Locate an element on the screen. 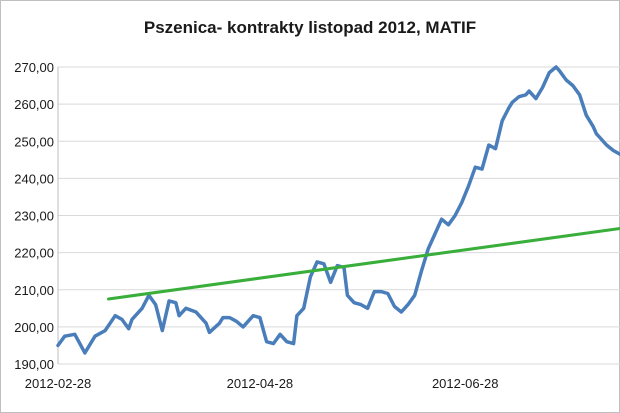  trend-series-line is located at coordinates (363, 264).